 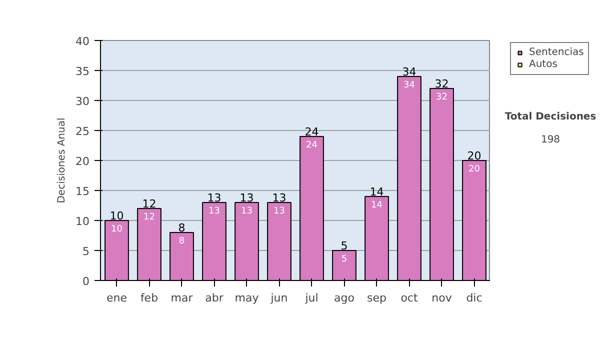 What do you see at coordinates (410, 85) in the screenshot?
I see `data-label: 34` at bounding box center [410, 85].